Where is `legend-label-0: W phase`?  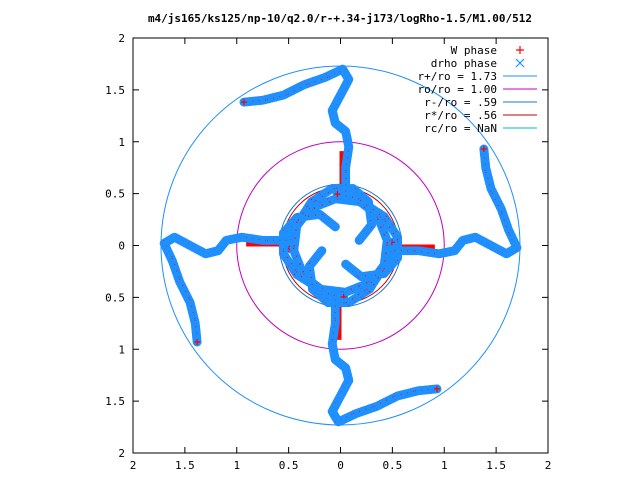
legend-label-0: W phase is located at coordinates (474, 50).